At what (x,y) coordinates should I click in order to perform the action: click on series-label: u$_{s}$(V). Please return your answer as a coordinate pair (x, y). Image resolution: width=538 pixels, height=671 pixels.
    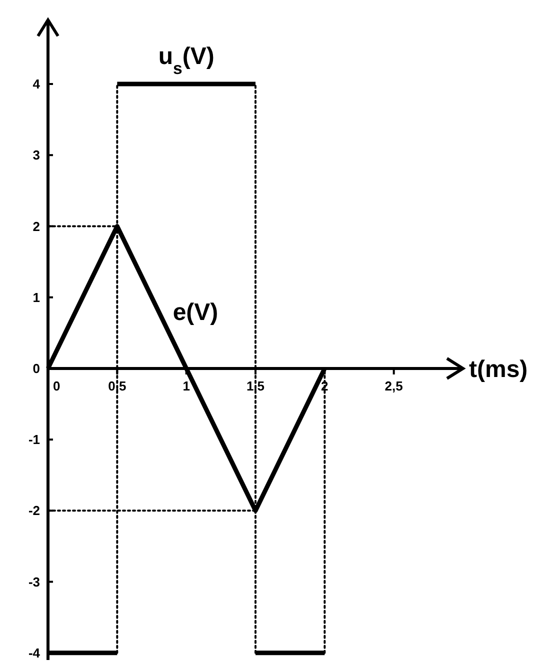
    Looking at the image, I should click on (186, 60).